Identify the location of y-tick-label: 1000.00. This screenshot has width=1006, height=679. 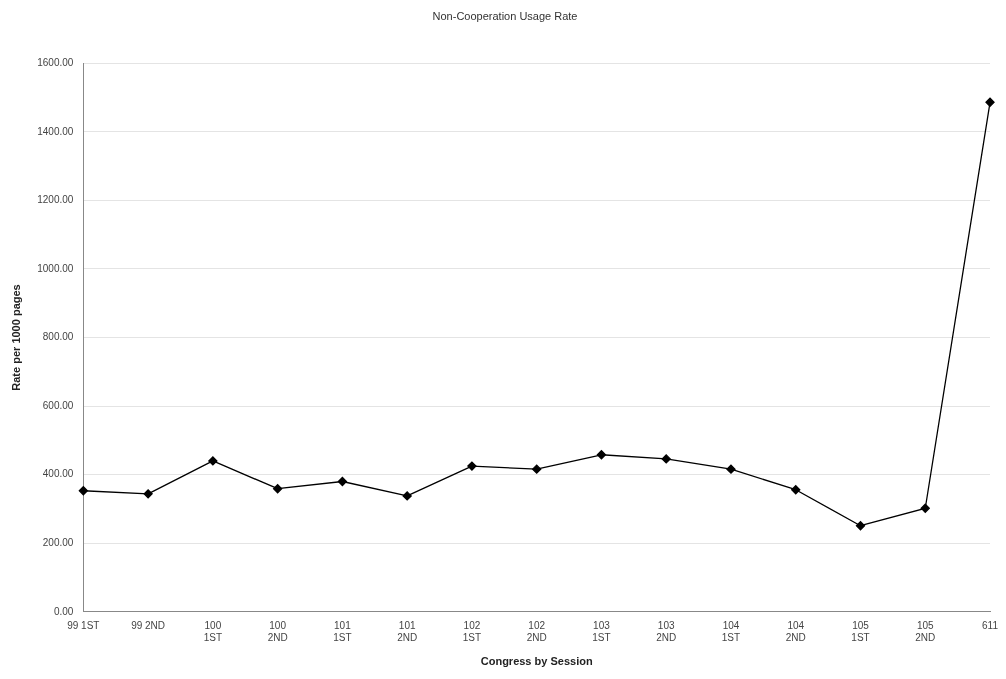
(55, 268).